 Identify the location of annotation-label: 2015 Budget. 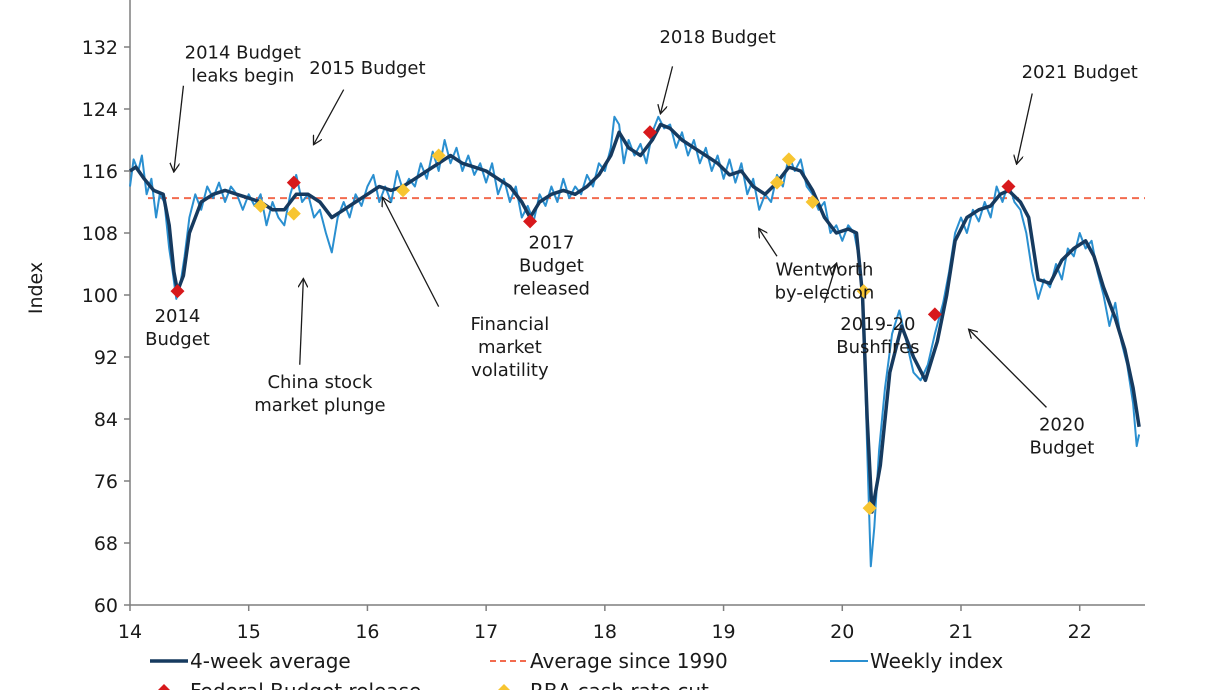
(367, 68).